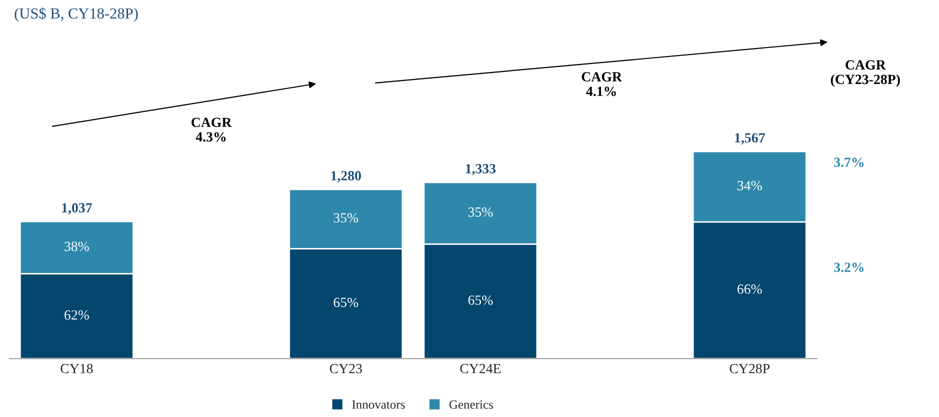  I want to click on chart-subtitle: (US$ B, CY18-28P), so click(76, 14).